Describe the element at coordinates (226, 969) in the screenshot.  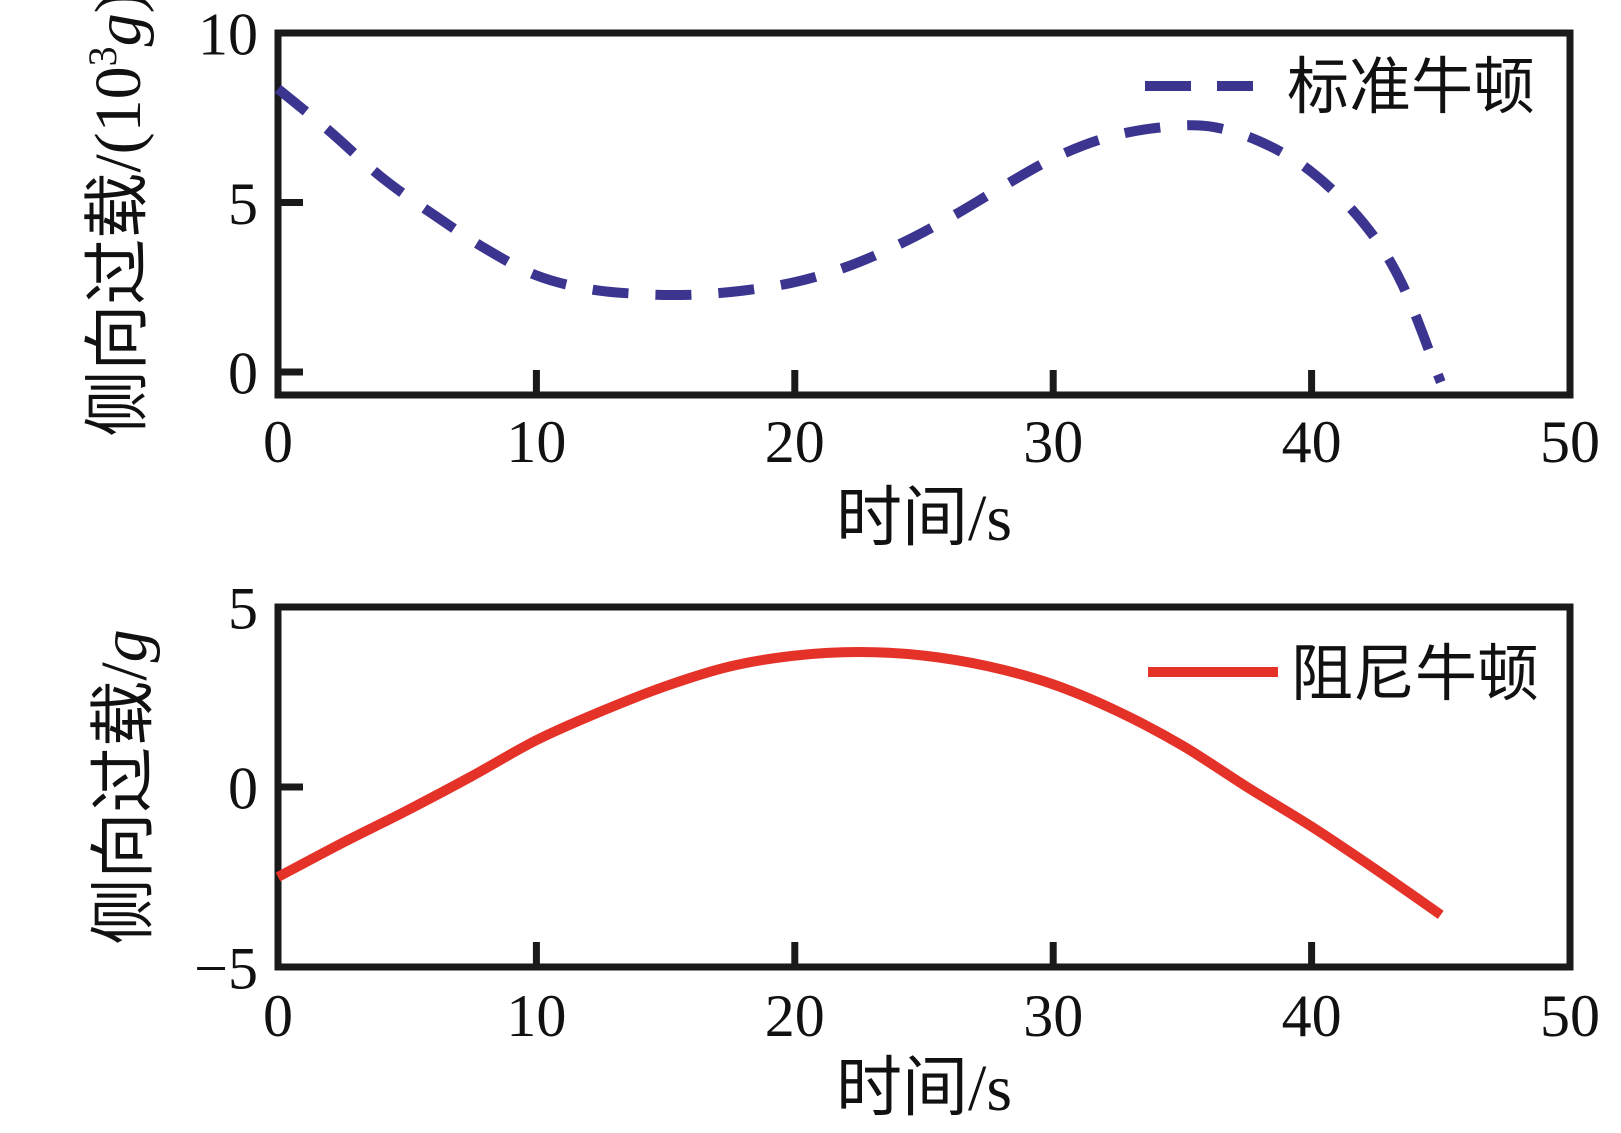
I see `y-tick-label: −5` at that location.